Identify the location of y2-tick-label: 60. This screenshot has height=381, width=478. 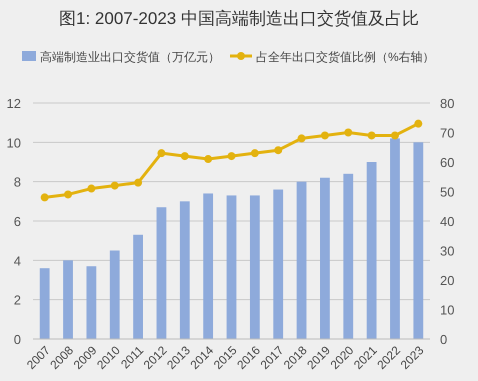
(447, 162).